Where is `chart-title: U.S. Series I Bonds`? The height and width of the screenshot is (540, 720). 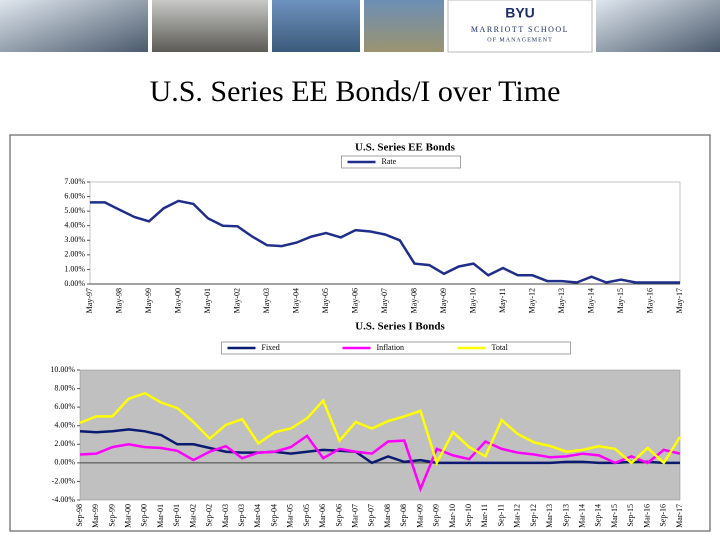 chart-title: U.S. Series I Bonds is located at coordinates (400, 327).